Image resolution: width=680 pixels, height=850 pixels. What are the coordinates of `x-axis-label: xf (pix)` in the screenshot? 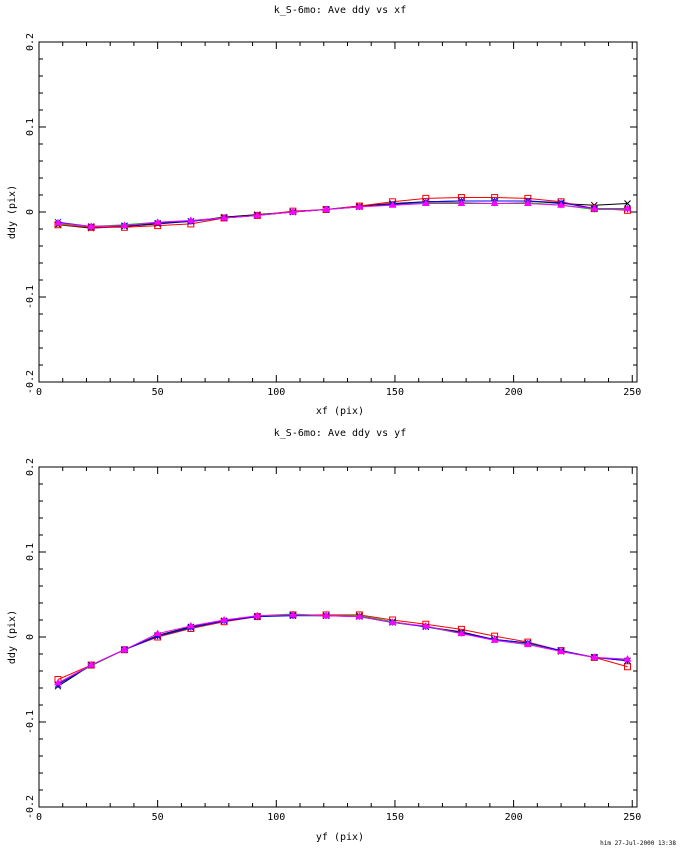 It's located at (340, 411).